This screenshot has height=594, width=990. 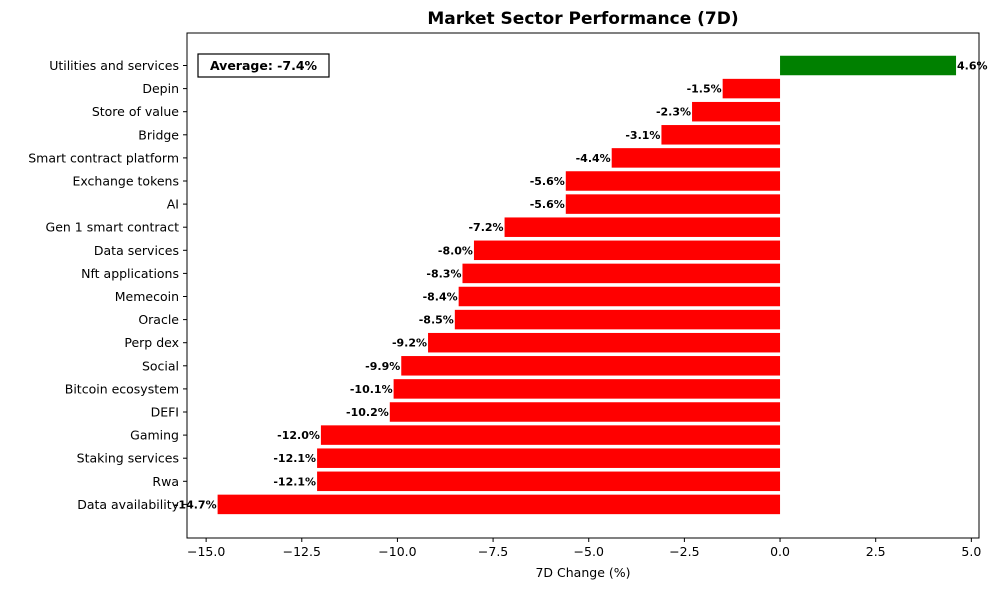 What do you see at coordinates (684, 551) in the screenshot?
I see `x-tick-label: −2.5` at bounding box center [684, 551].